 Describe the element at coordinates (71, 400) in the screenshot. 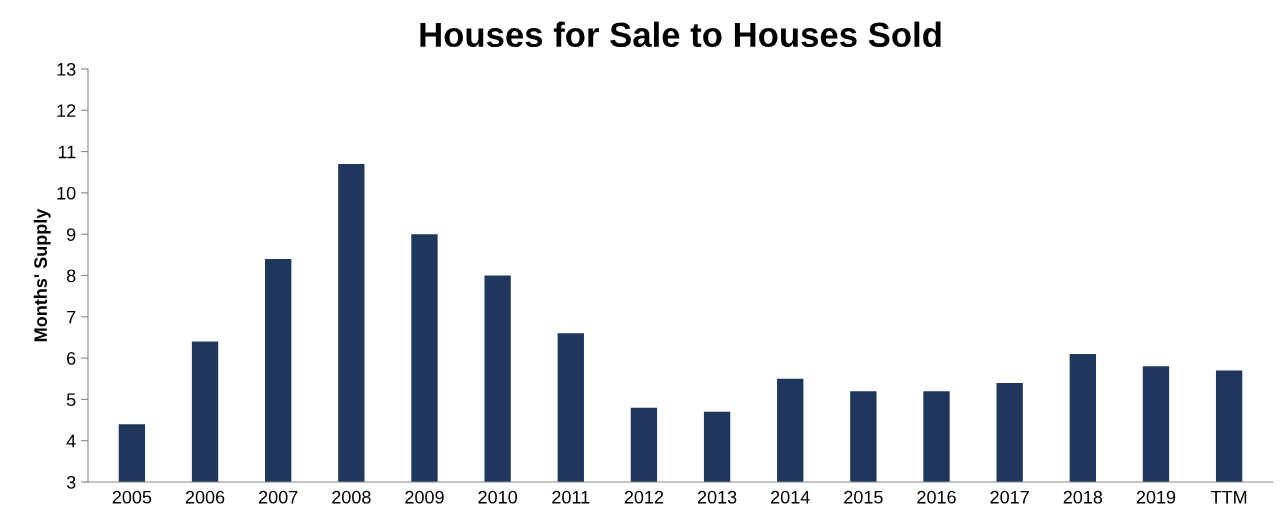

I see `y-tick-label: 5` at that location.